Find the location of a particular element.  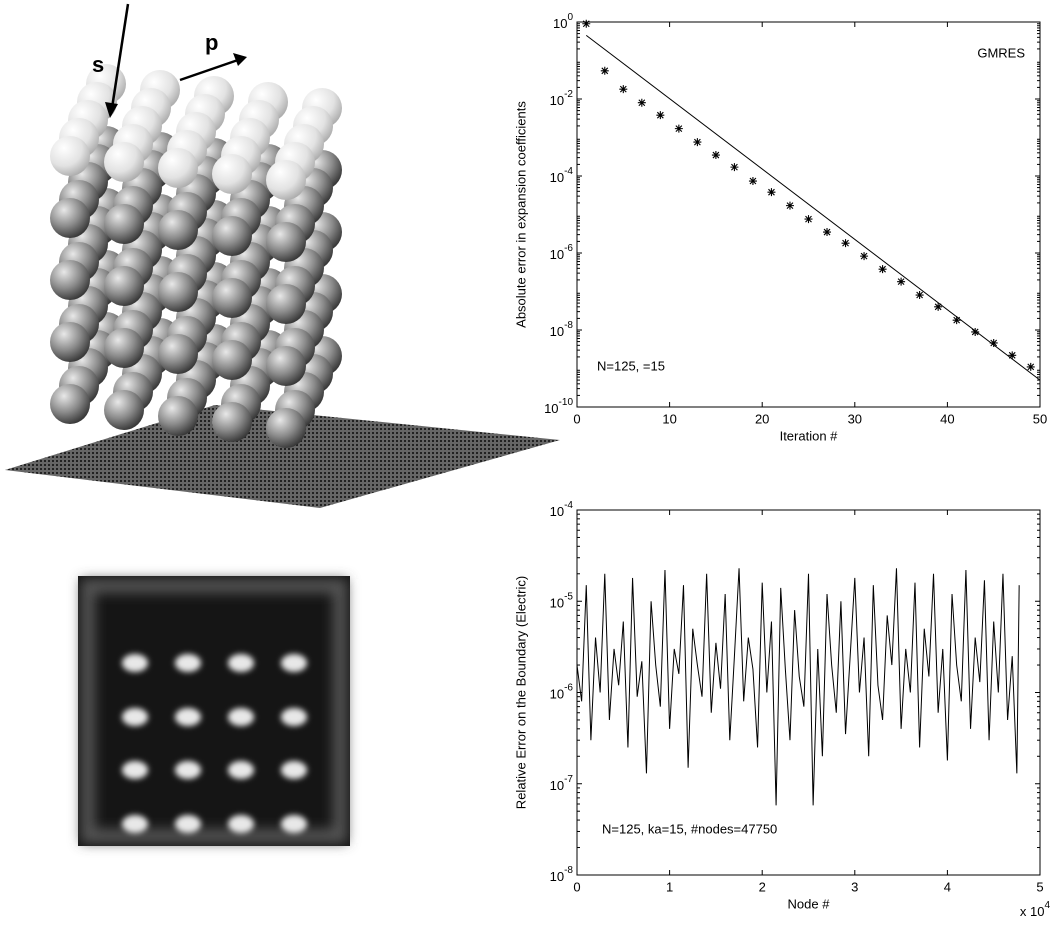

x-tick-label: 10 is located at coordinates (669, 418).